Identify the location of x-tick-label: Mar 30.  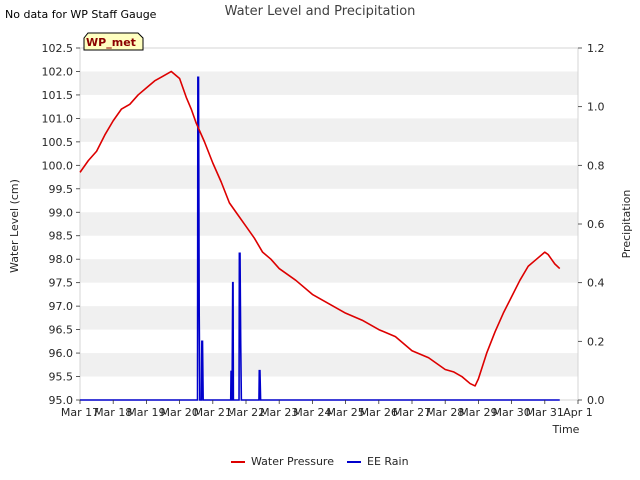
(511, 412).